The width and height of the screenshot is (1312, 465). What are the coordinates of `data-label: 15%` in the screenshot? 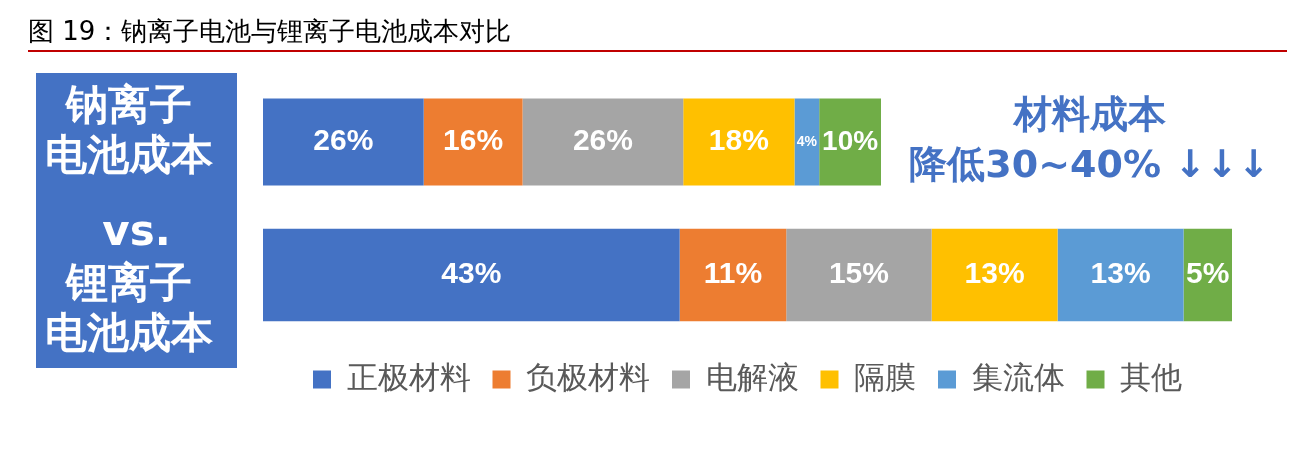 It's located at (858, 273).